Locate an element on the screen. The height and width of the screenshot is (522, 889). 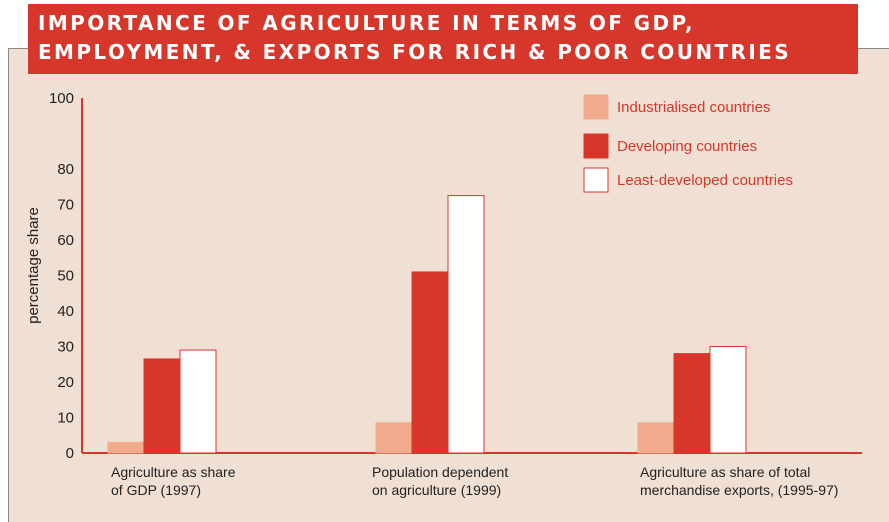
y-tick-label: 20 is located at coordinates (65, 382).